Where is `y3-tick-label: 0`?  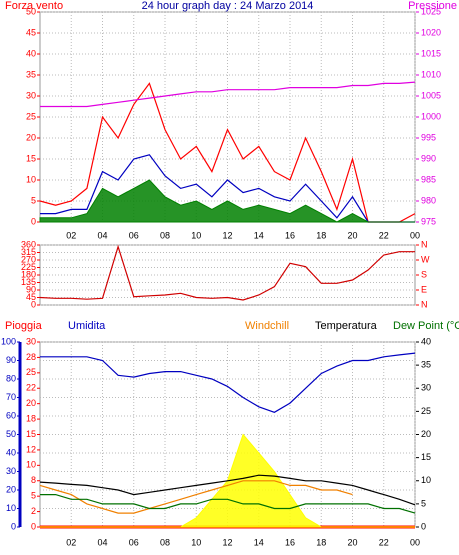
y3-tick-label: 0 is located at coordinates (33, 526).